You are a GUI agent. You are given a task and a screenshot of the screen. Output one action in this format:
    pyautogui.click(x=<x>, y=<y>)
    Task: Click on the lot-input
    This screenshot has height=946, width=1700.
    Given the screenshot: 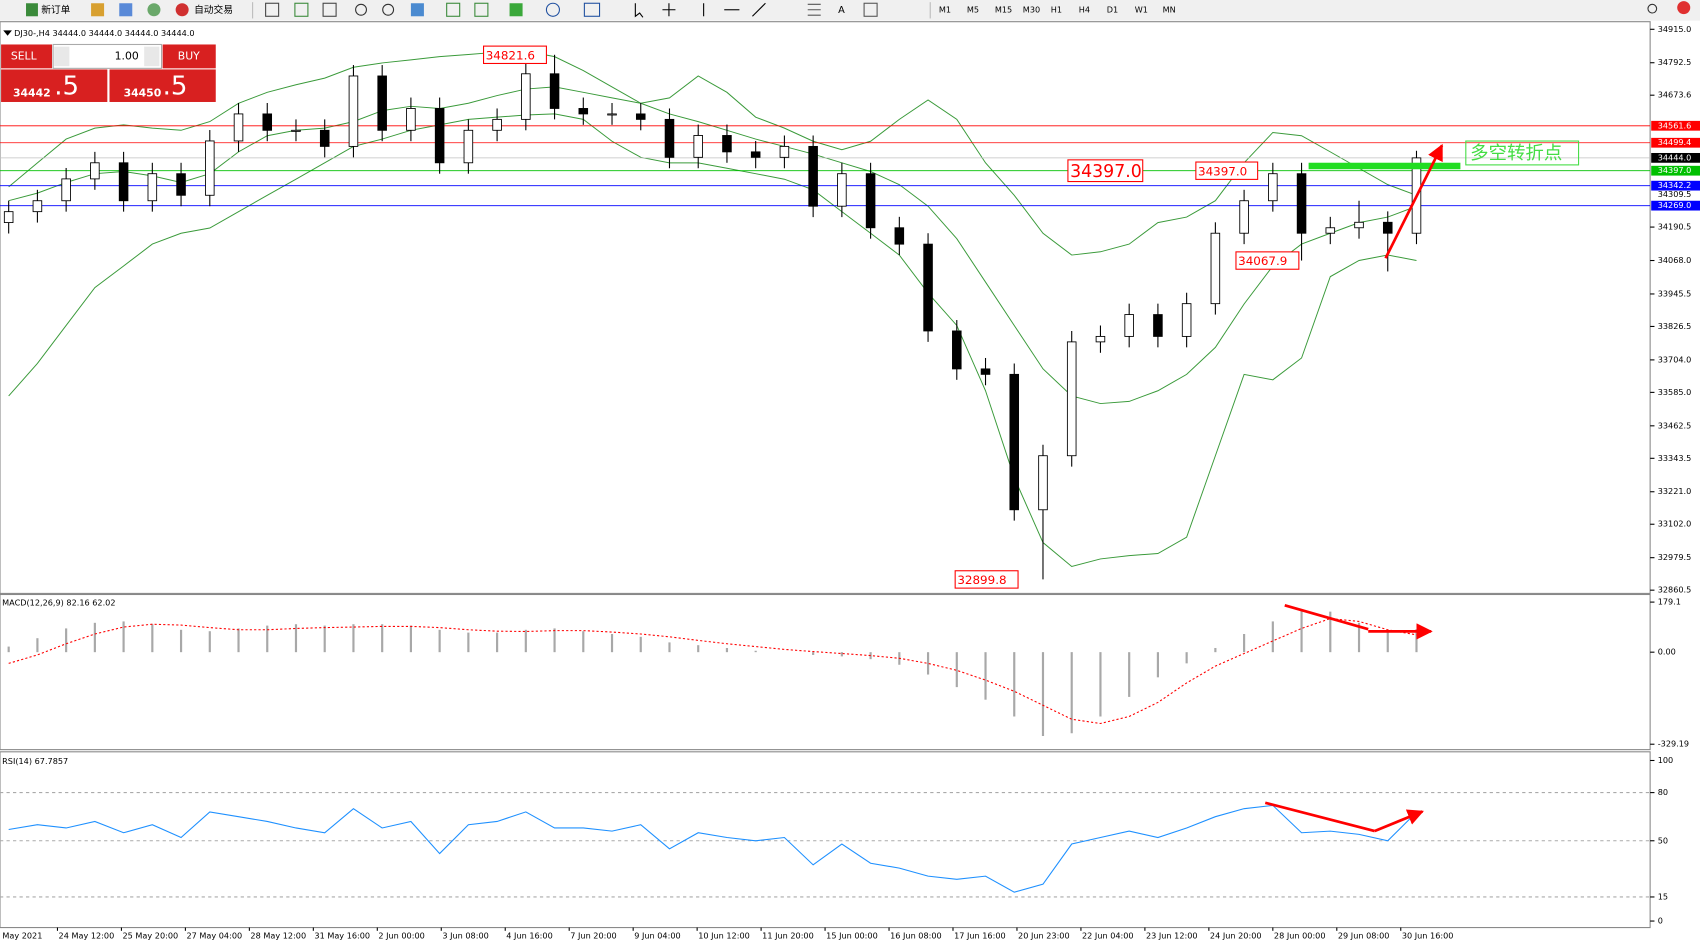 What is the action you would take?
    pyautogui.click(x=107, y=56)
    